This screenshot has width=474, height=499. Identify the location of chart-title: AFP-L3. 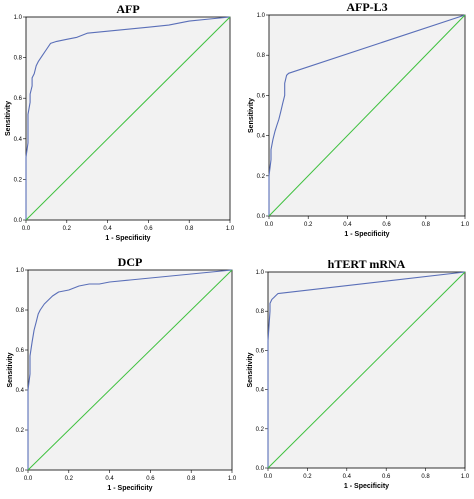
(366, 7).